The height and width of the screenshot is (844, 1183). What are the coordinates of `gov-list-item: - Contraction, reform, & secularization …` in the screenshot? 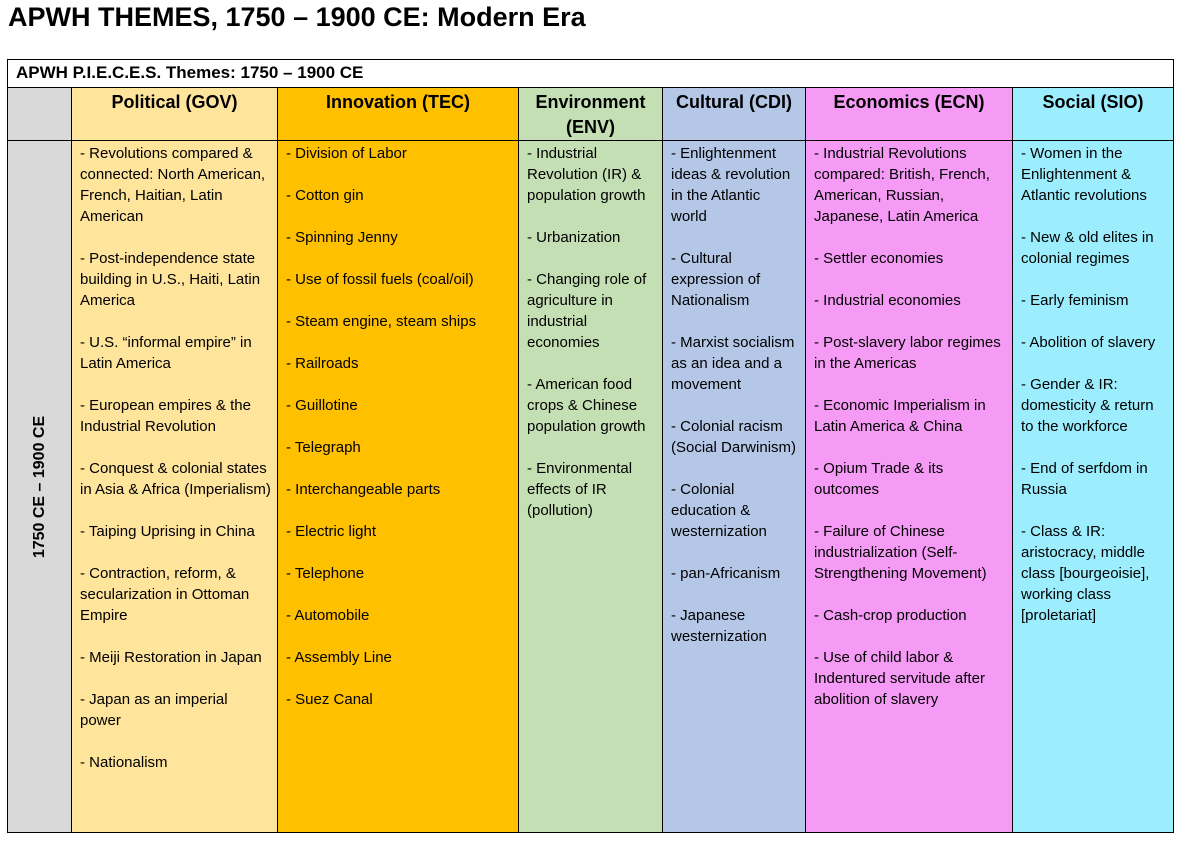 It's located at (165, 594).